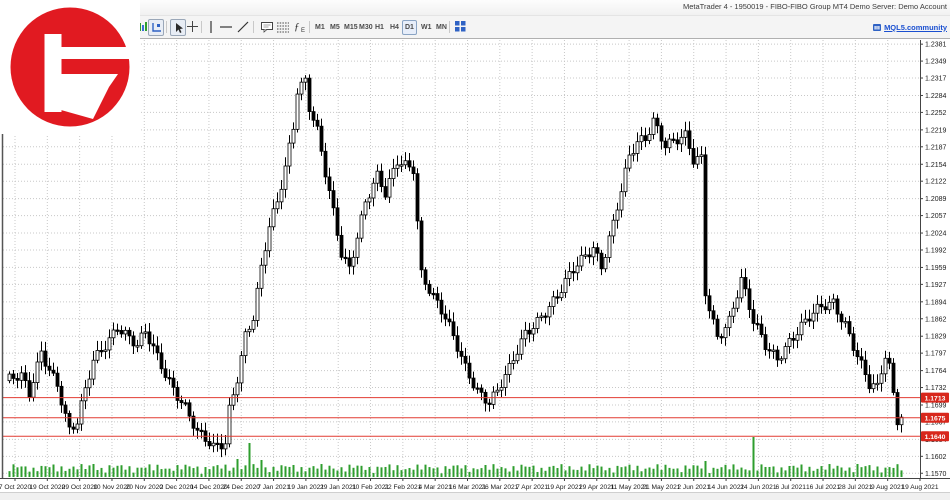  I want to click on date-axis-label: 20 Nov 2020, so click(145, 487).